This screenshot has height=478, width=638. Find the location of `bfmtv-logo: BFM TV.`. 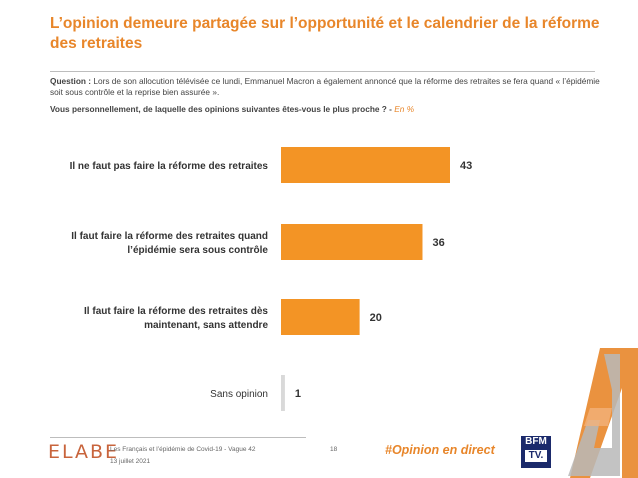

bfmtv-logo: BFM TV. is located at coordinates (536, 452).